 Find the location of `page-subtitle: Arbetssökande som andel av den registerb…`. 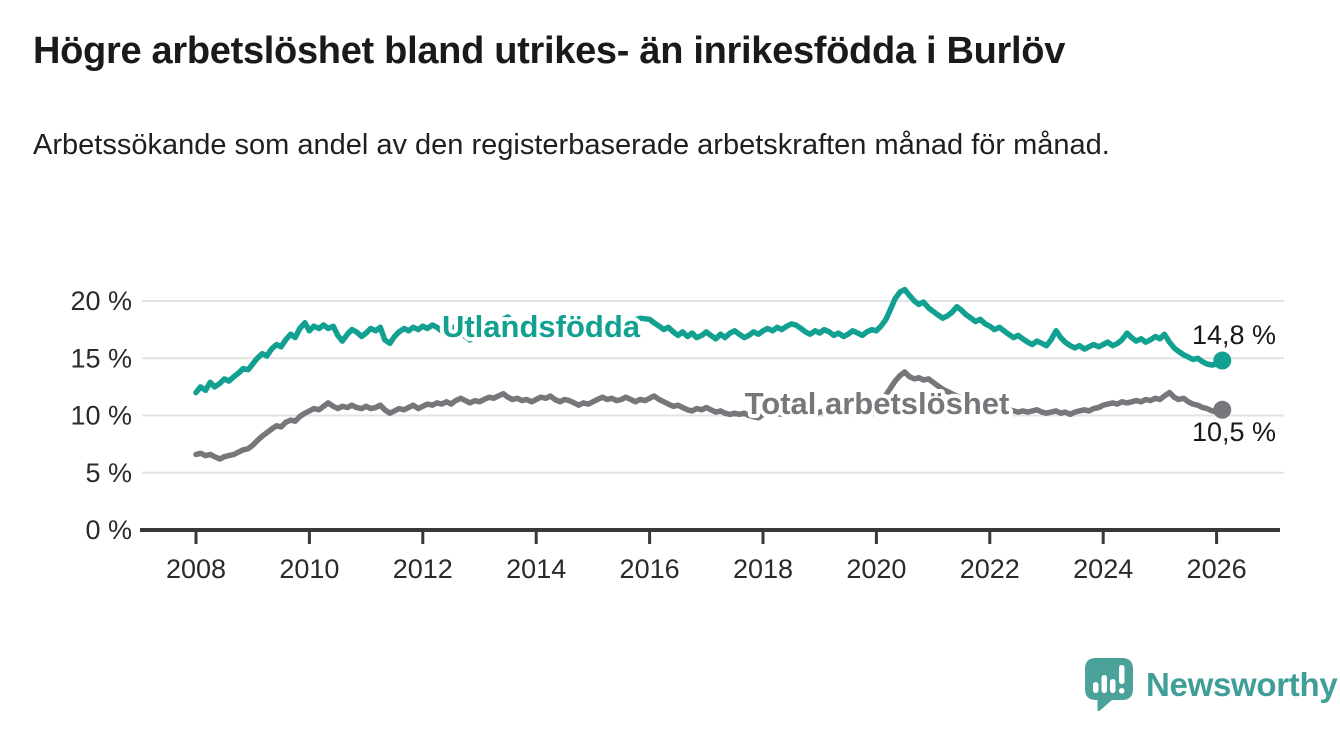

page-subtitle: Arbetssökande som andel av den registerb… is located at coordinates (571, 145).